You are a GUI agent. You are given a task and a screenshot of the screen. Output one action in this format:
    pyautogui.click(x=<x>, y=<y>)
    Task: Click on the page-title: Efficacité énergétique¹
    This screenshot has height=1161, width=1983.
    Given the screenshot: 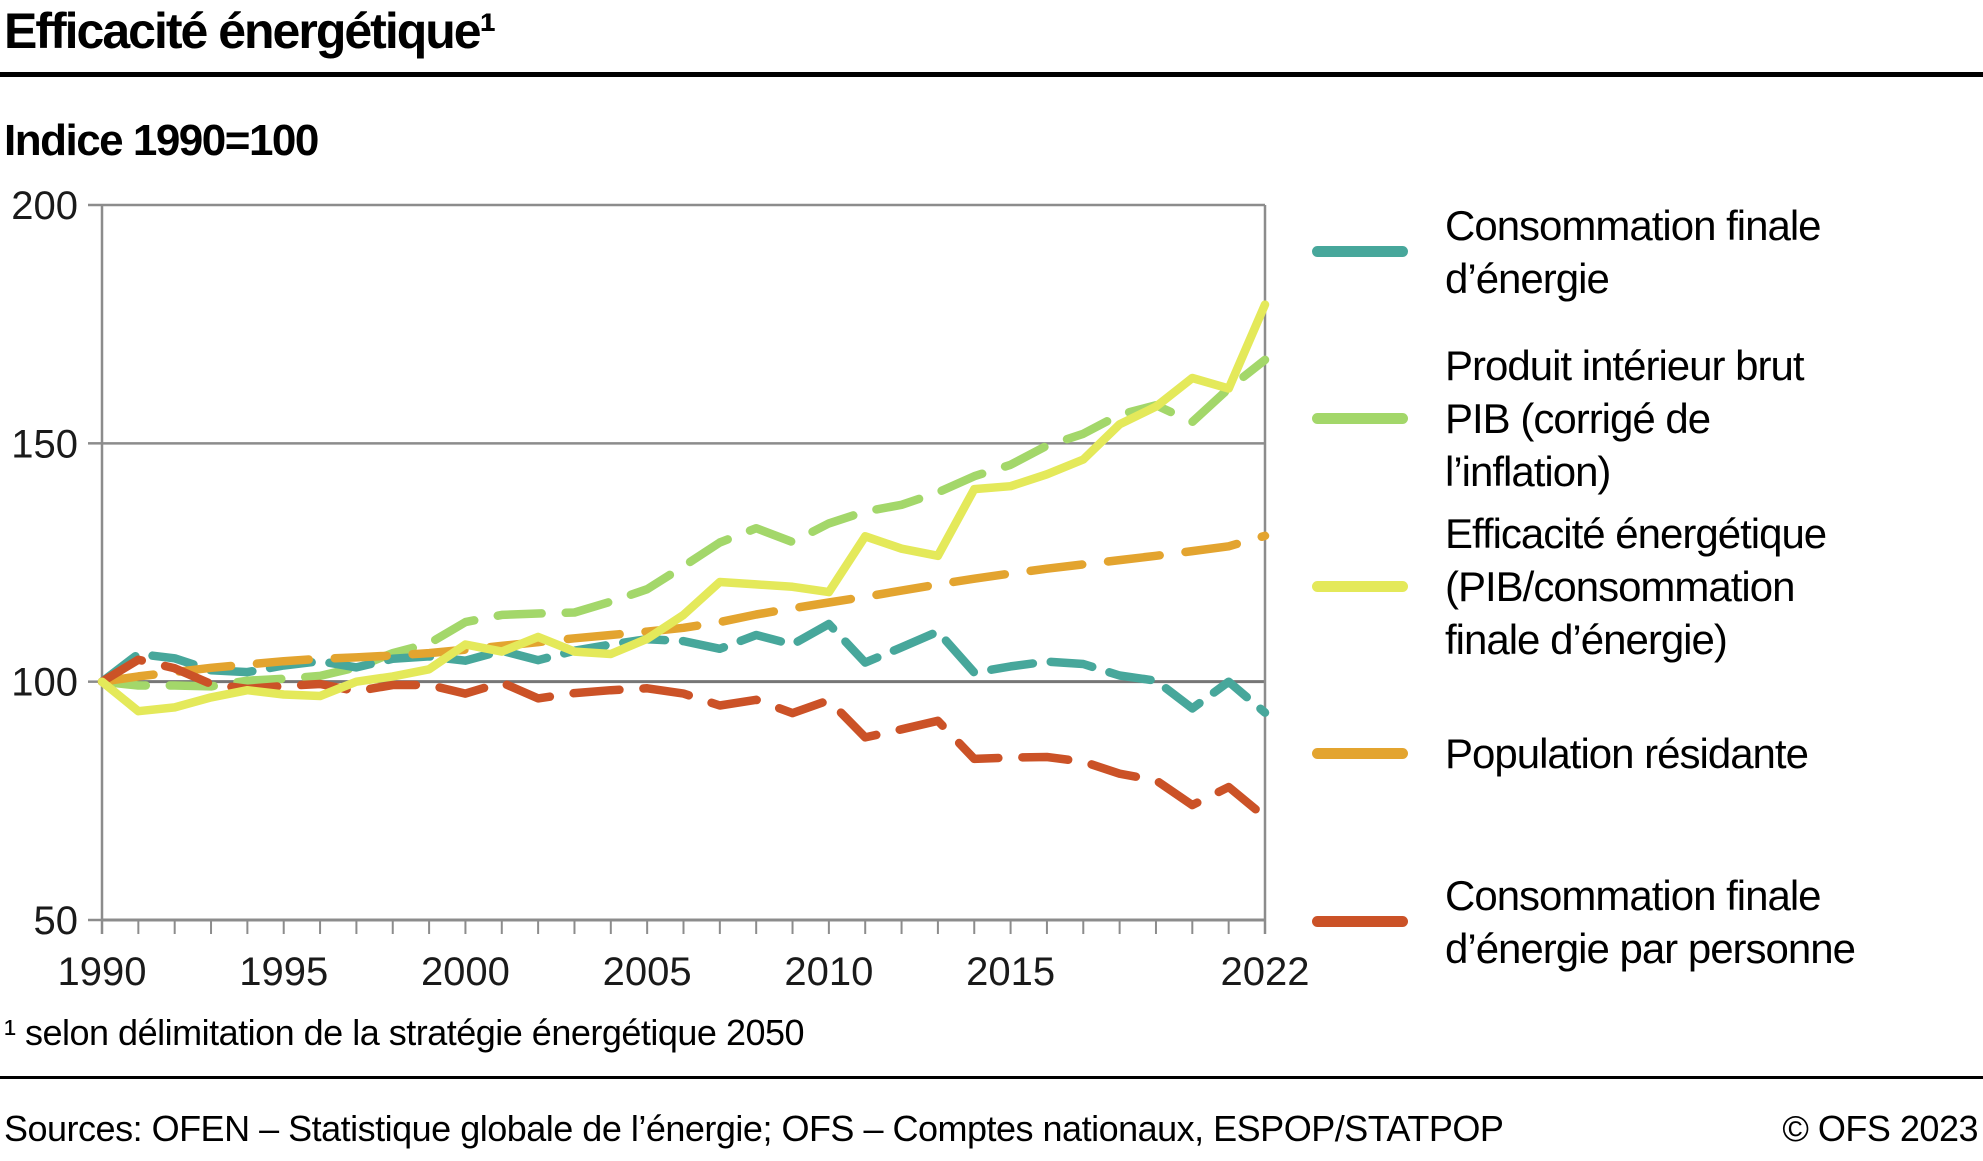 What is the action you would take?
    pyautogui.click(x=250, y=31)
    